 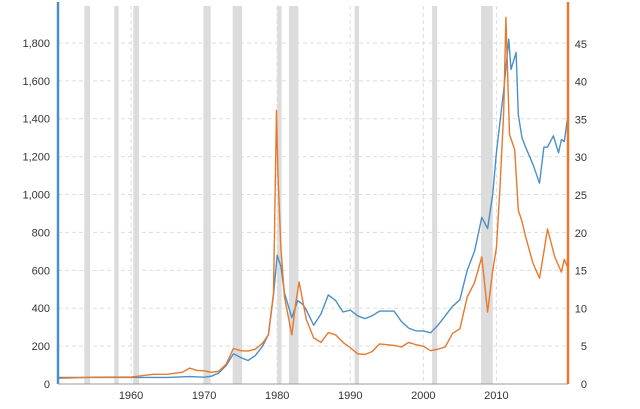 What do you see at coordinates (496, 396) in the screenshot?
I see `x-tick-label: 2010` at bounding box center [496, 396].